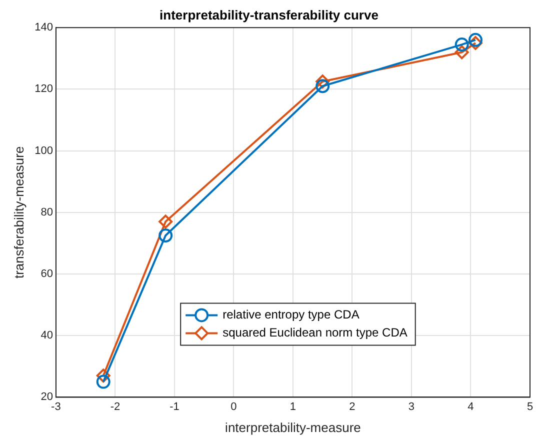  What do you see at coordinates (46, 274) in the screenshot?
I see `y-tick-label: 60` at bounding box center [46, 274].